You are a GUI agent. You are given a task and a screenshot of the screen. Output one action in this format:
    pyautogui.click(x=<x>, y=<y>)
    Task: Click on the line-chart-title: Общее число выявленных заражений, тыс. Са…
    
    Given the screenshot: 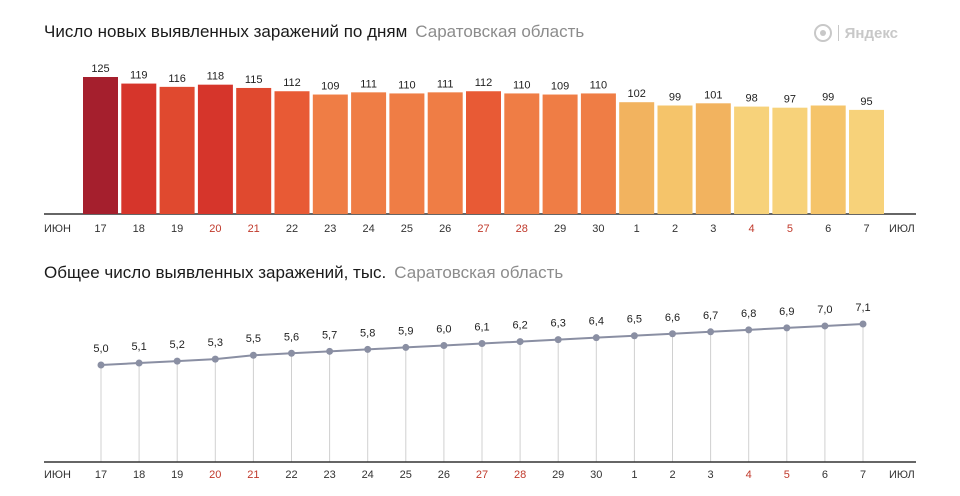 What is the action you would take?
    pyautogui.click(x=303, y=273)
    